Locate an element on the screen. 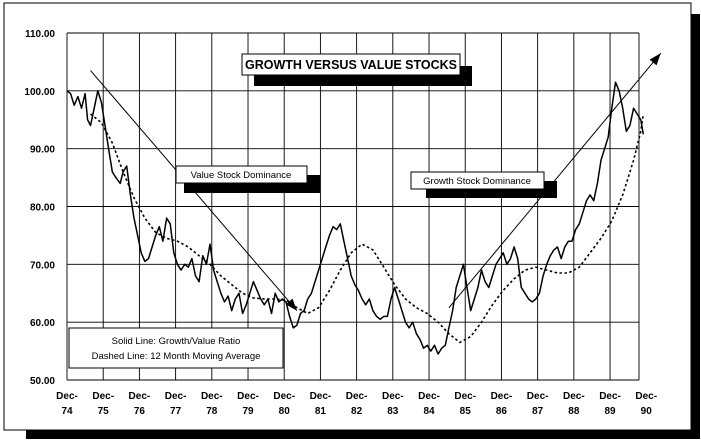  value-dominance-label: Value Stock Dominance is located at coordinates (241, 175).